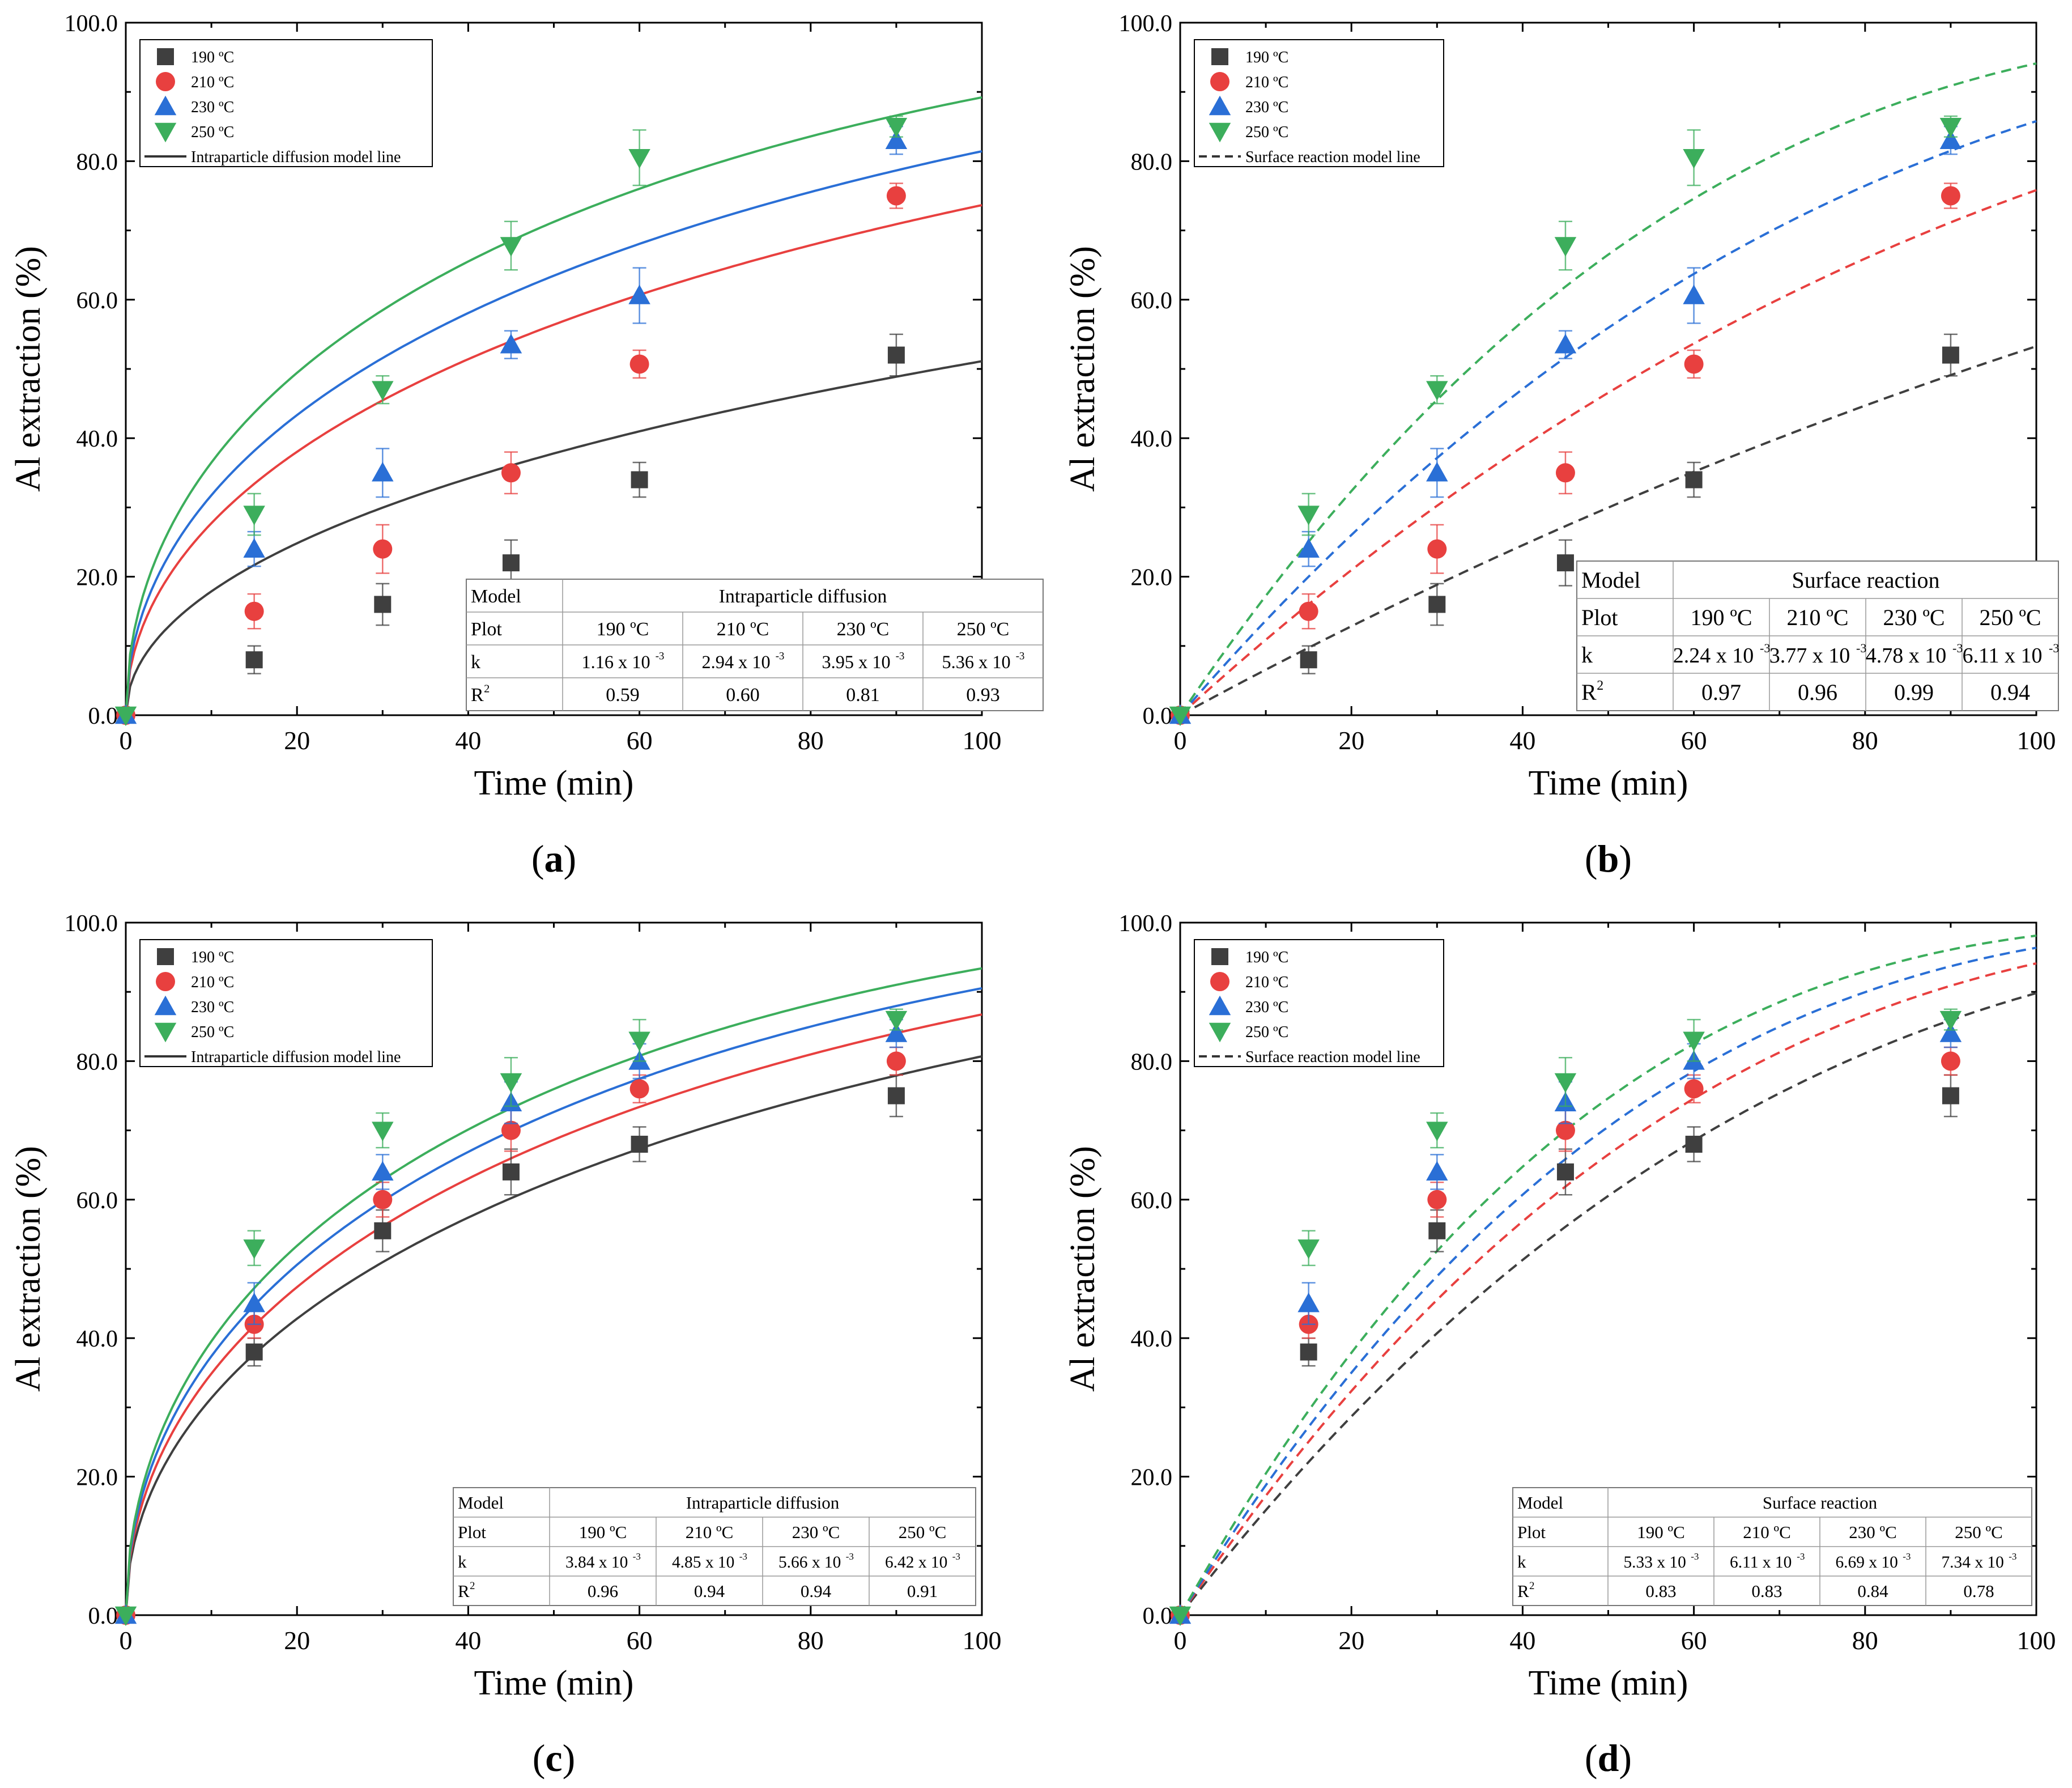  What do you see at coordinates (296, 1057) in the screenshot?
I see `legend-label: Intraparticle diffusion model line` at bounding box center [296, 1057].